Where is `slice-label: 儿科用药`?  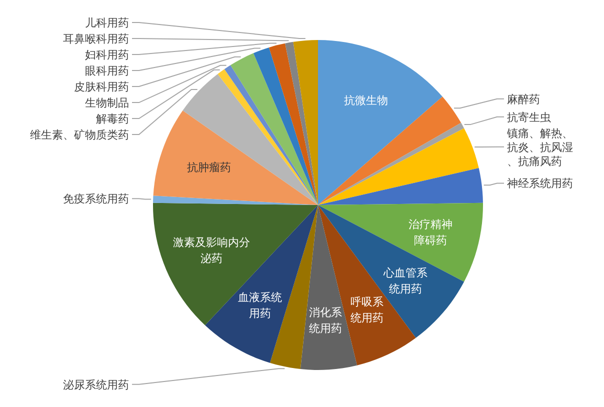
slice-label: 儿科用药 is located at coordinates (107, 23).